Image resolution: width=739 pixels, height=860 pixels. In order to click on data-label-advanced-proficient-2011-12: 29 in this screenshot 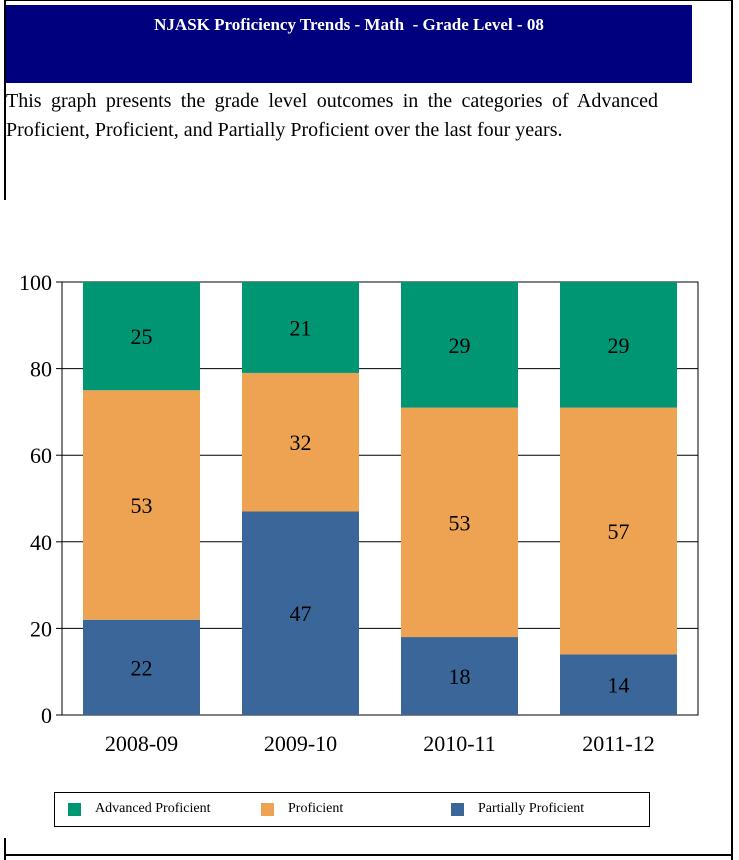, I will do `click(619, 345)`.